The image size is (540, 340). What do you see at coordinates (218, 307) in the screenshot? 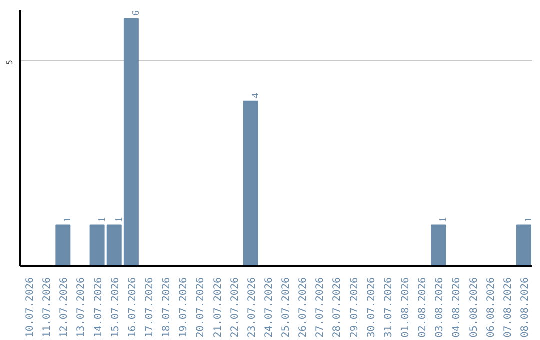
I see `x-tick-label: 21.07.2026` at bounding box center [218, 307].